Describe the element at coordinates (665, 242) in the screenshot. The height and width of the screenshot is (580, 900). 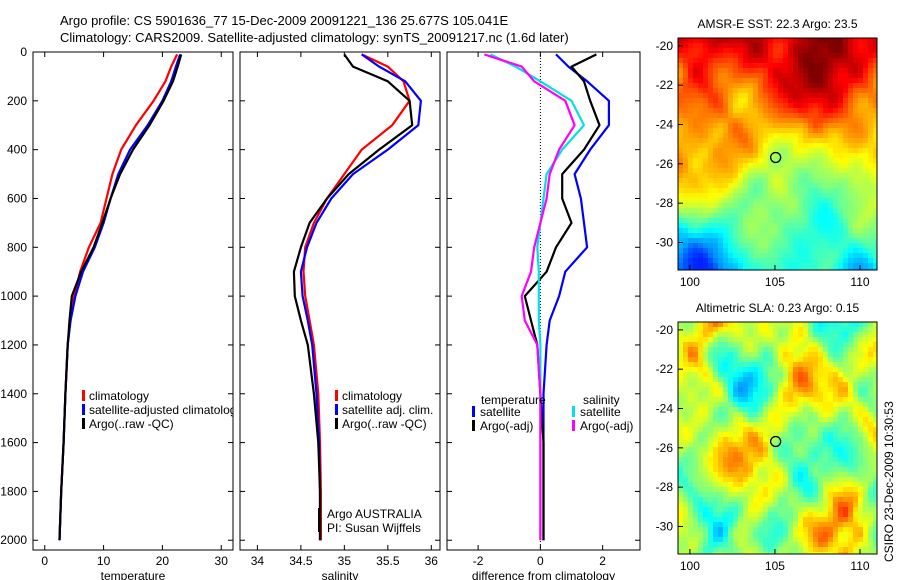
I see `sst-ytick-label: -30` at that location.